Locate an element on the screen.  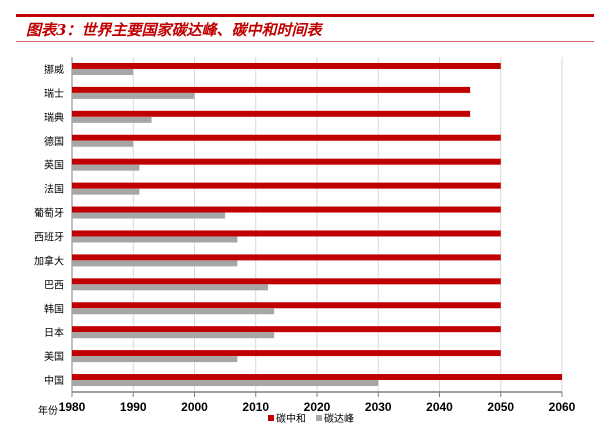
category-label: 法国 is located at coordinates (54, 189).